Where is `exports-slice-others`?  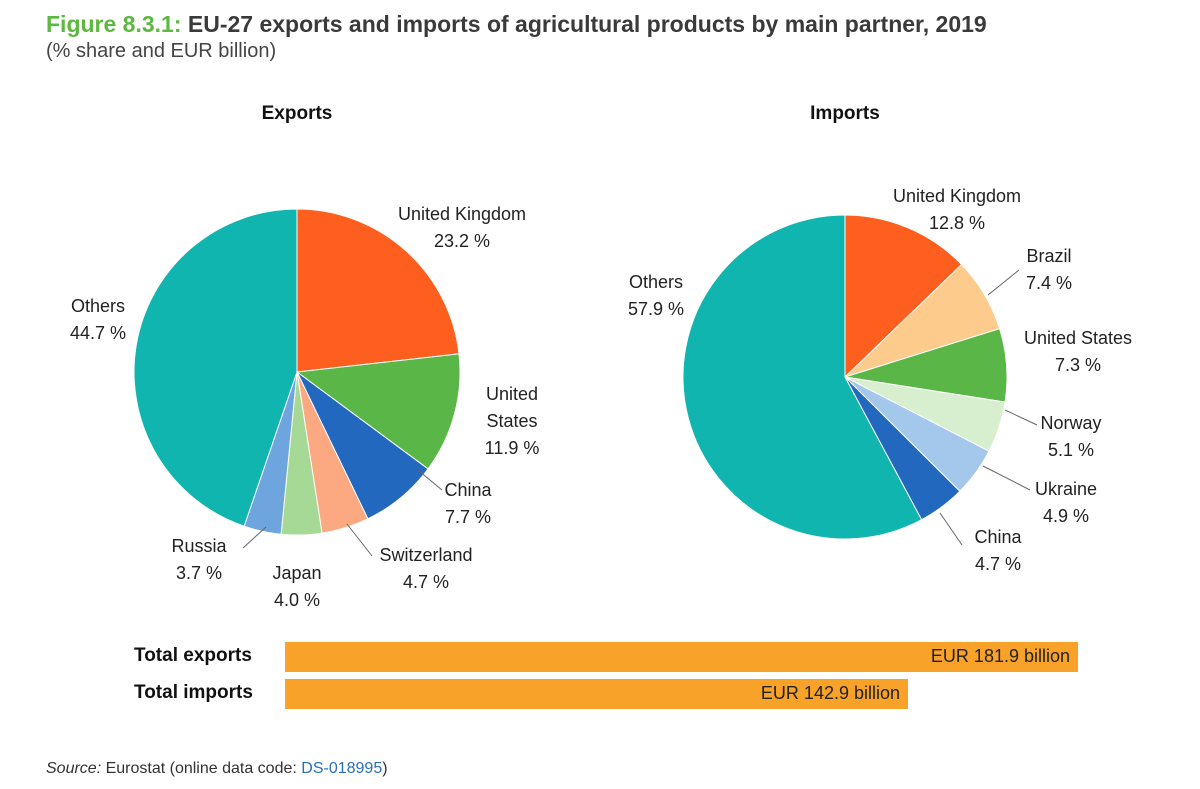 exports-slice-others is located at coordinates (215, 367).